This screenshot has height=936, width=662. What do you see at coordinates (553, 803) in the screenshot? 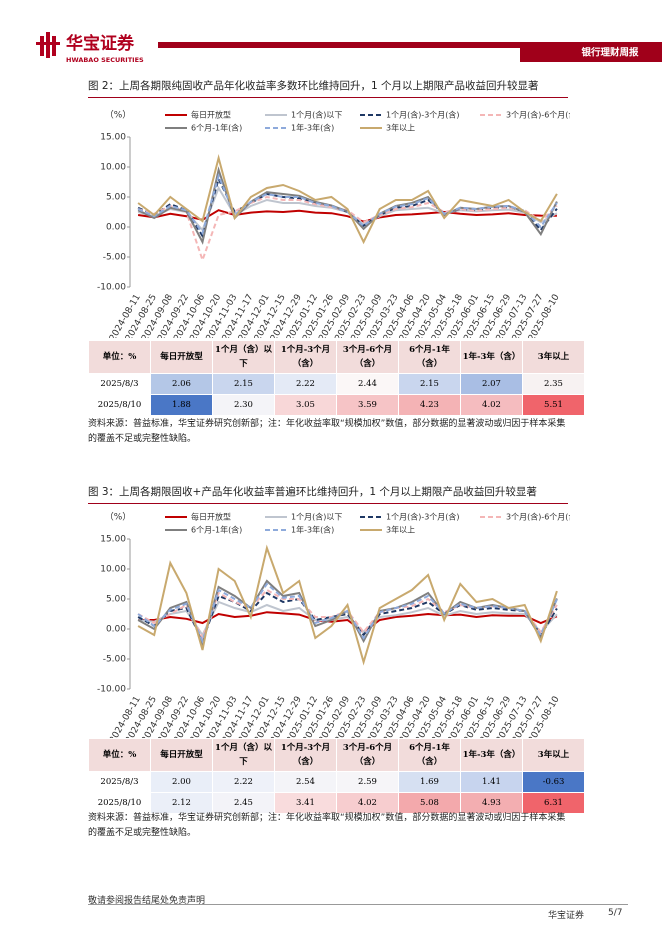
I see `table-cell: 6.31` at bounding box center [553, 803].